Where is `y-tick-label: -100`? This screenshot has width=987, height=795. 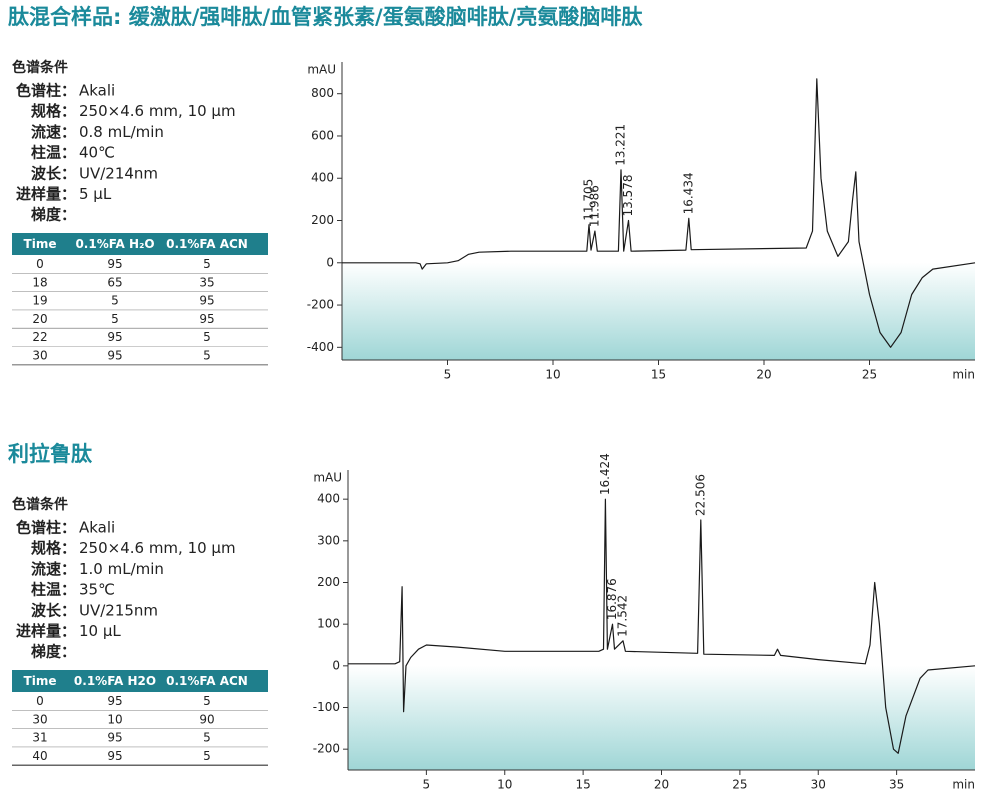 y-tick-label: -100 is located at coordinates (326, 707).